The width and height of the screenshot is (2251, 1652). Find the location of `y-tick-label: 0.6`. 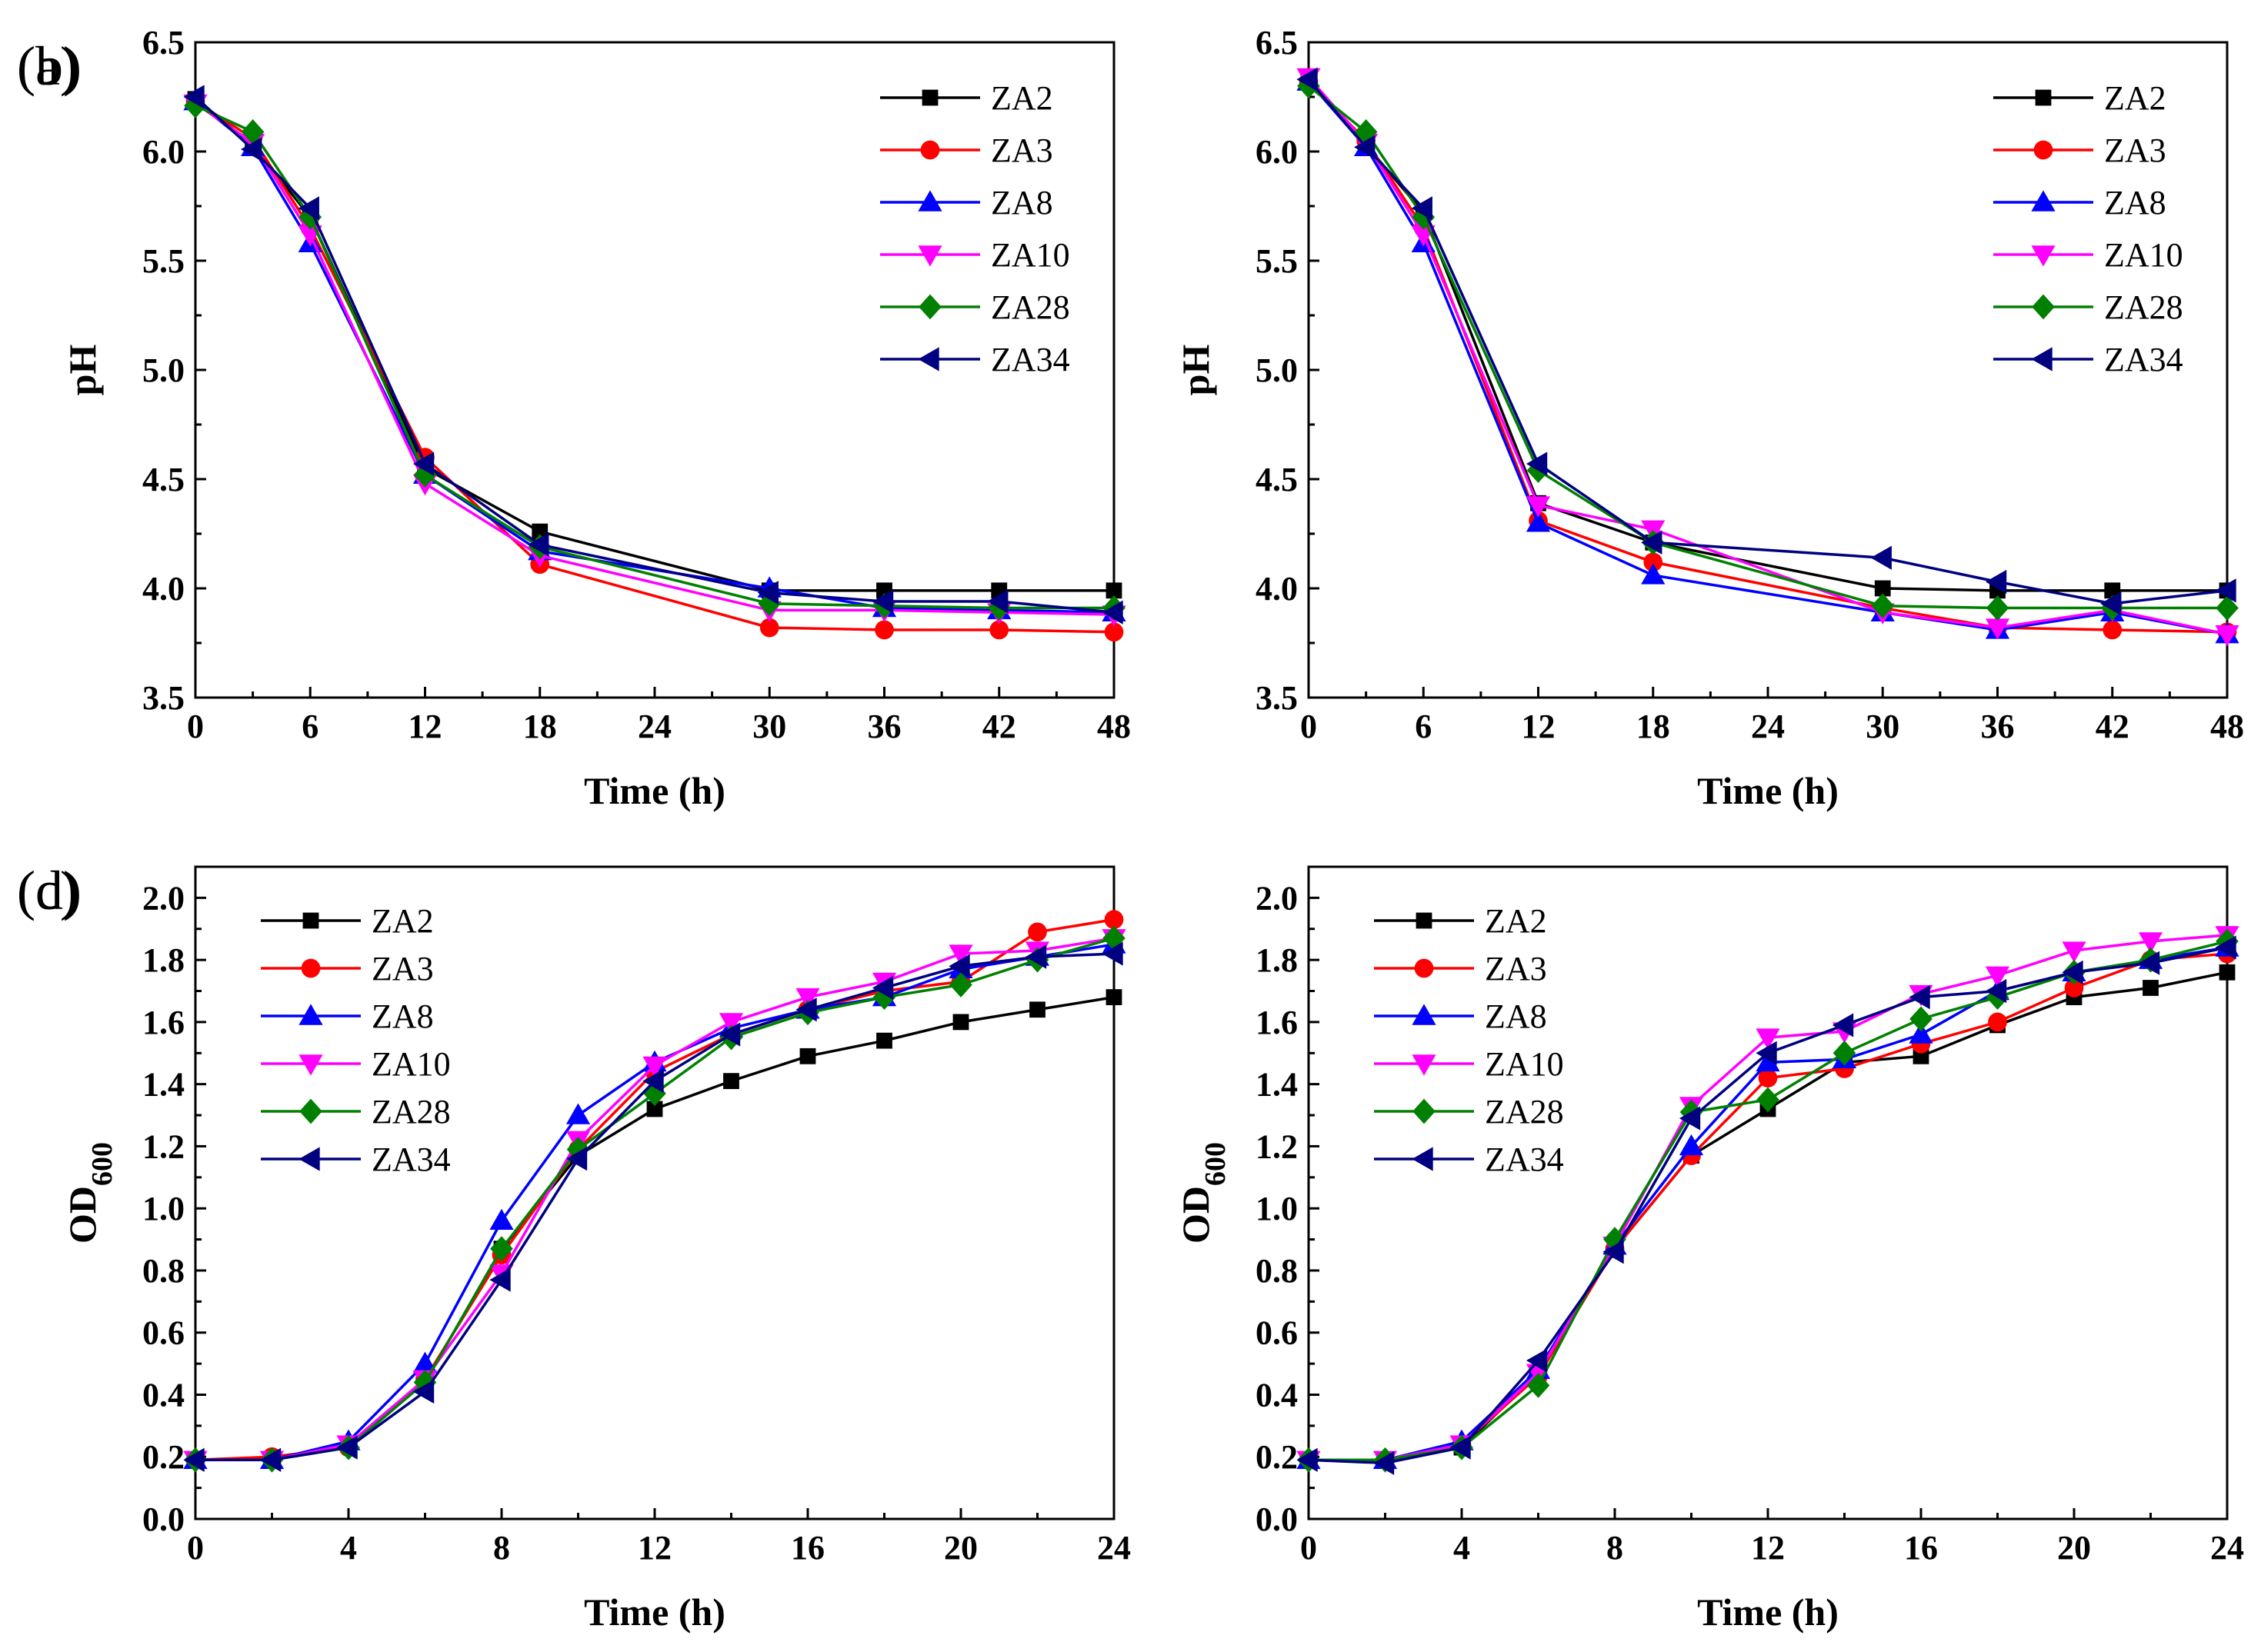

y-tick-label: 0.6 is located at coordinates (163, 1333).